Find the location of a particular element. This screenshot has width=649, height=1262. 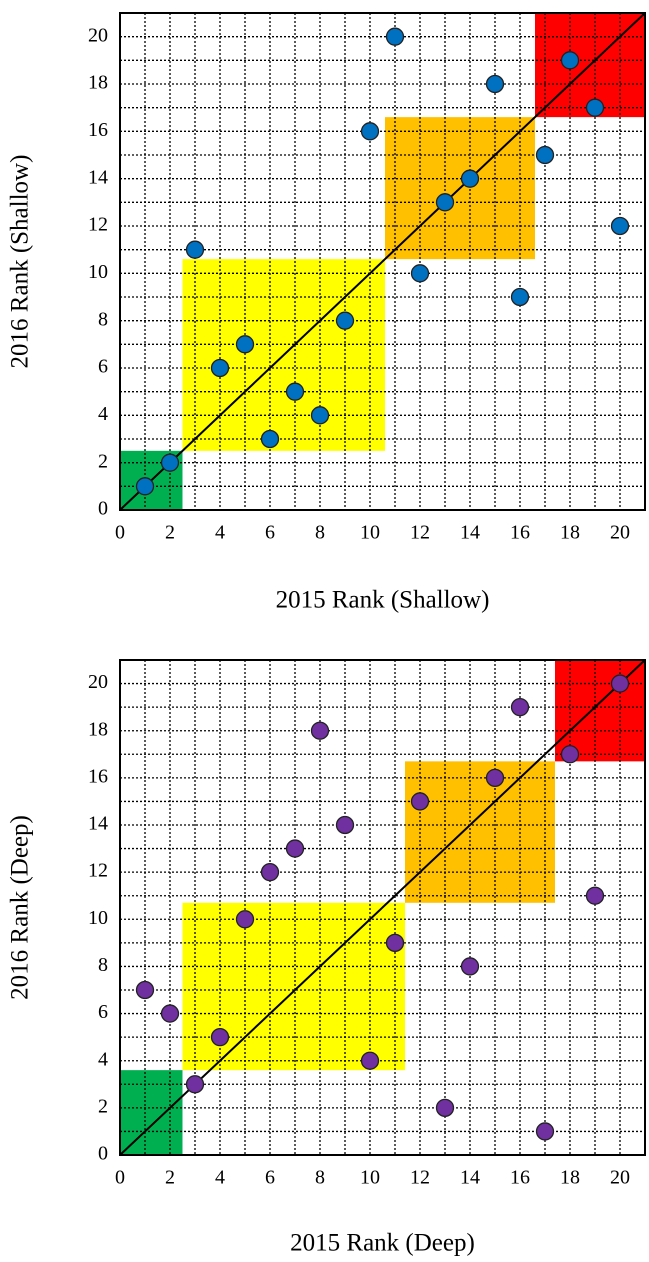

y-axis-label: 2016 Rank (Deep) is located at coordinates (20, 907).